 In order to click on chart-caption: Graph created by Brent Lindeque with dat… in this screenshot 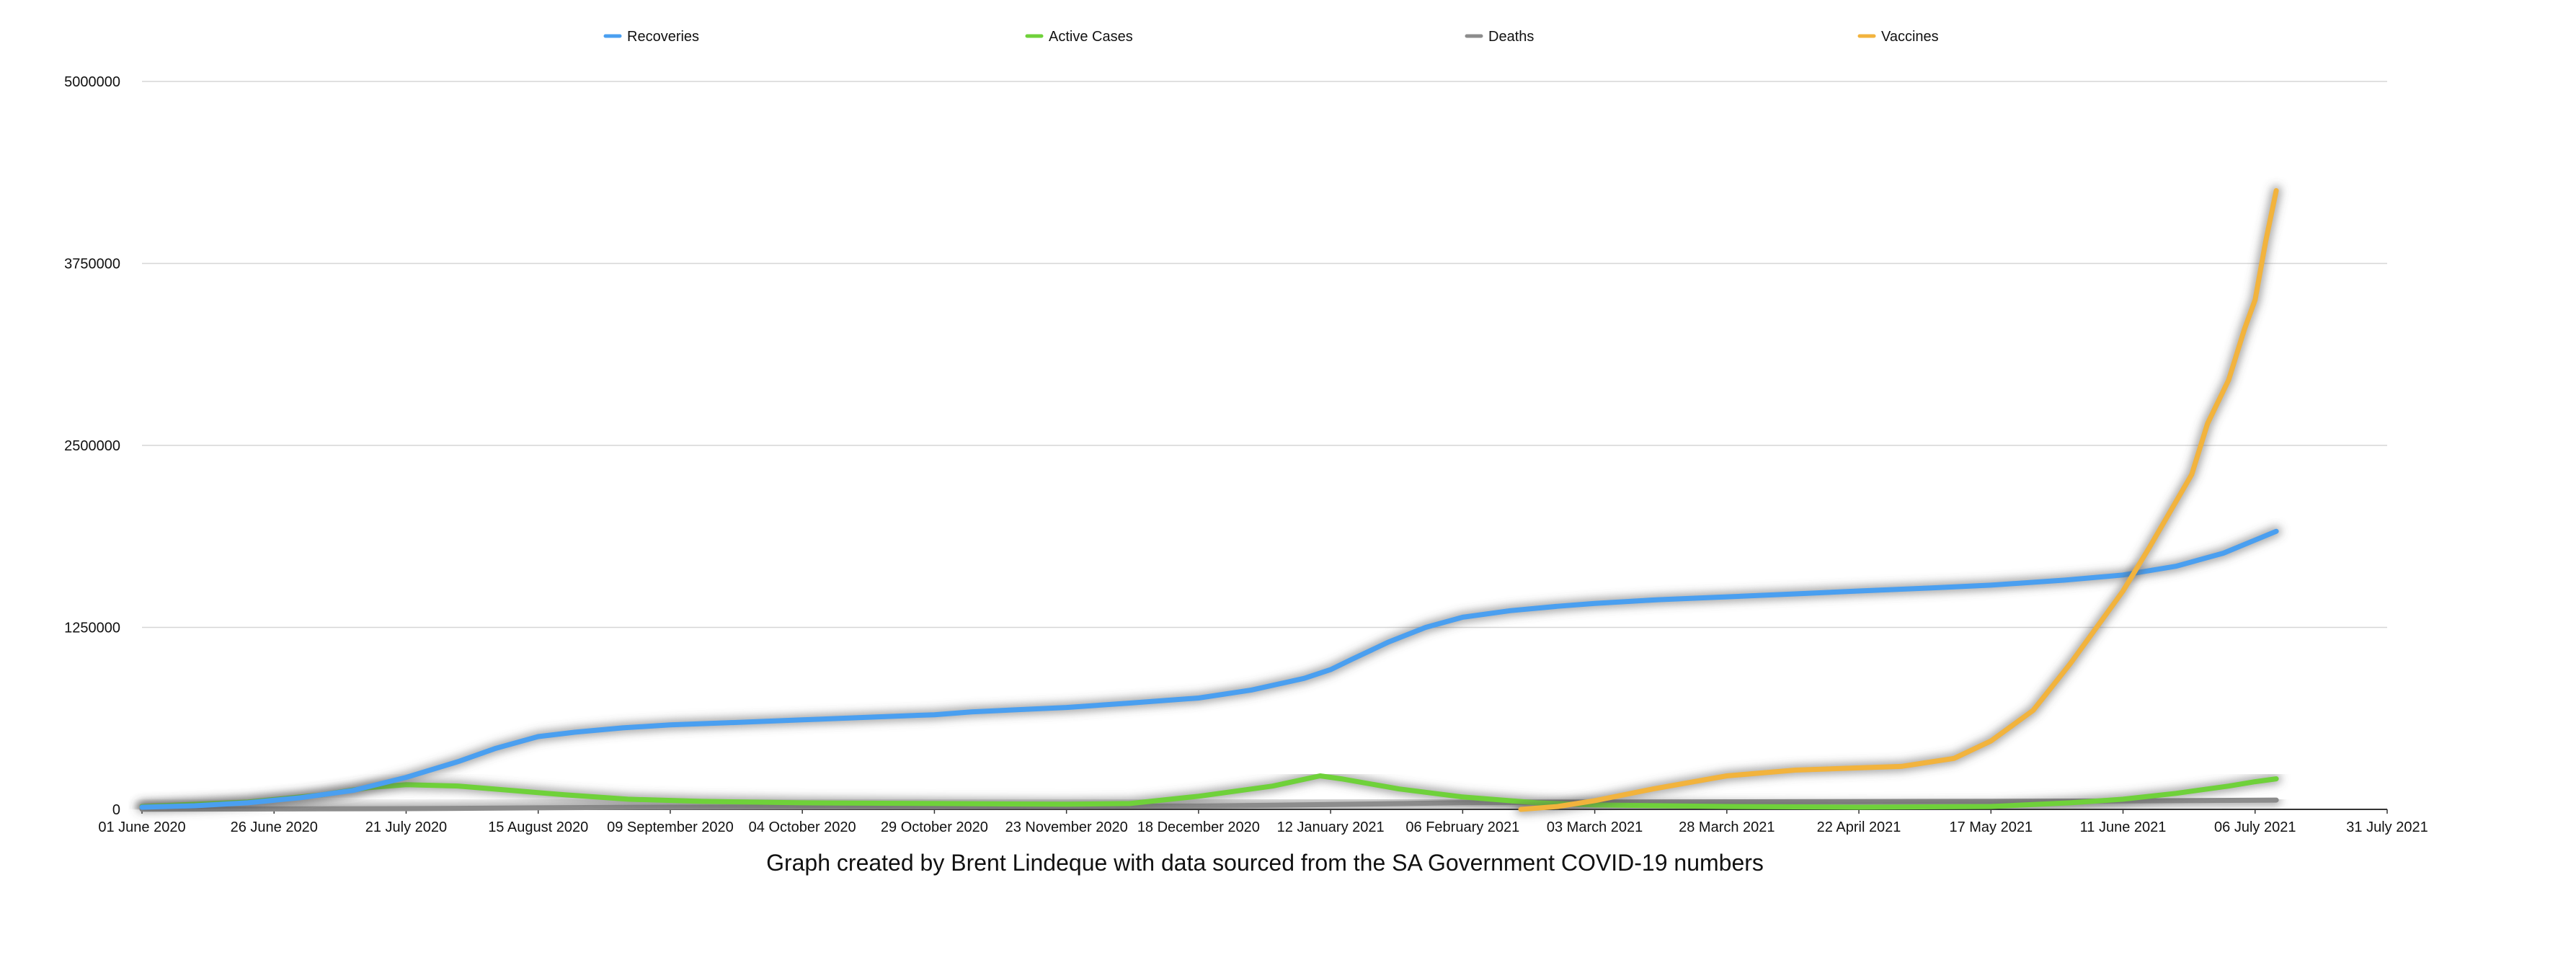, I will do `click(1265, 863)`.